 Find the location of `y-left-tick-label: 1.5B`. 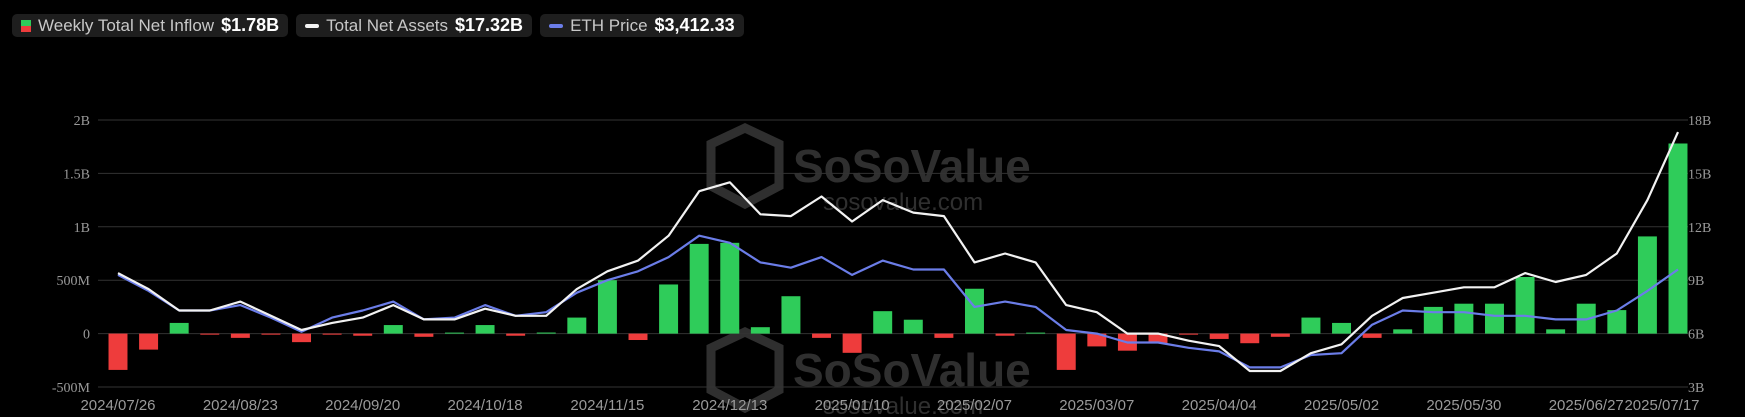

y-left-tick-label: 1.5B is located at coordinates (76, 174).